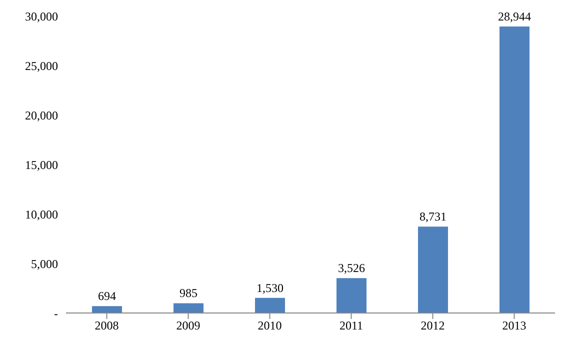 The height and width of the screenshot is (347, 565). I want to click on data-label: 694, so click(107, 296).